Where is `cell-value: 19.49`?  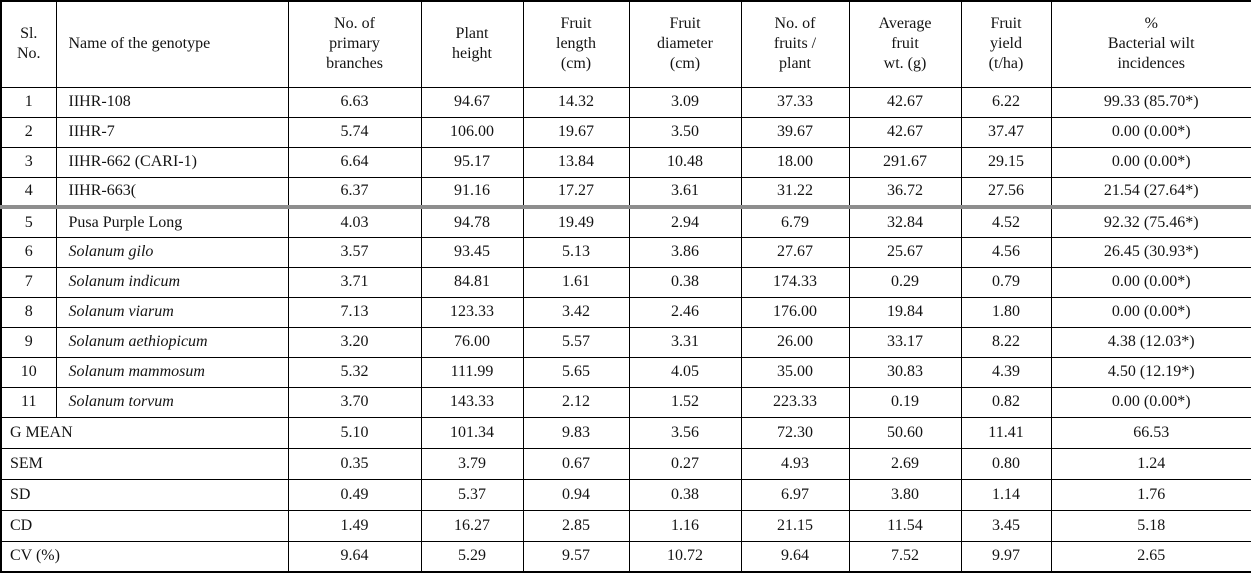
cell-value: 19.49 is located at coordinates (576, 222).